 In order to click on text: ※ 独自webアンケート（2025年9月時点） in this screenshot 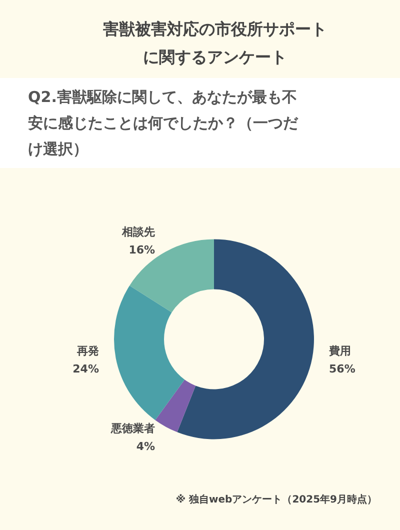, I will do `click(276, 500)`.